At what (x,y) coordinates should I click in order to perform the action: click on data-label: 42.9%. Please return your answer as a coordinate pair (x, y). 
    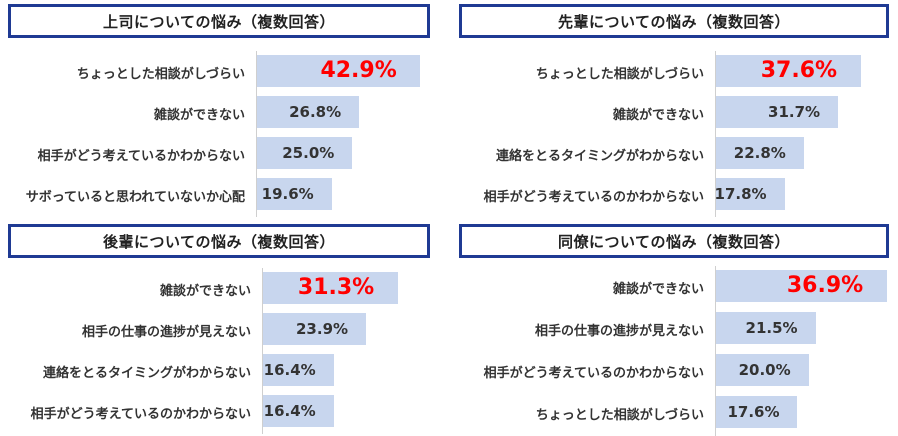
    Looking at the image, I should click on (358, 70).